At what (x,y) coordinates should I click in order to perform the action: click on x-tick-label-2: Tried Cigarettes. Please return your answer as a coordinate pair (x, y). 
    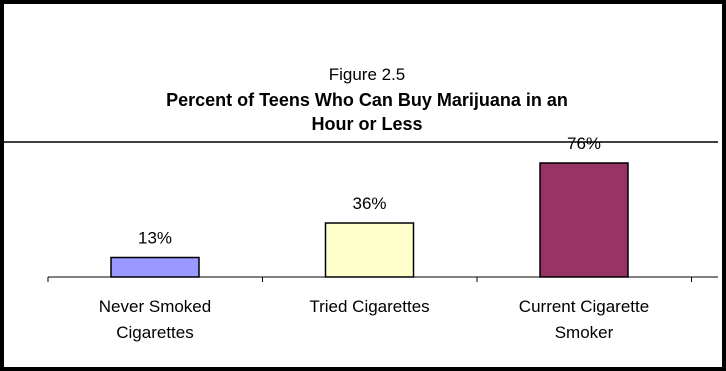
    Looking at the image, I should click on (369, 306).